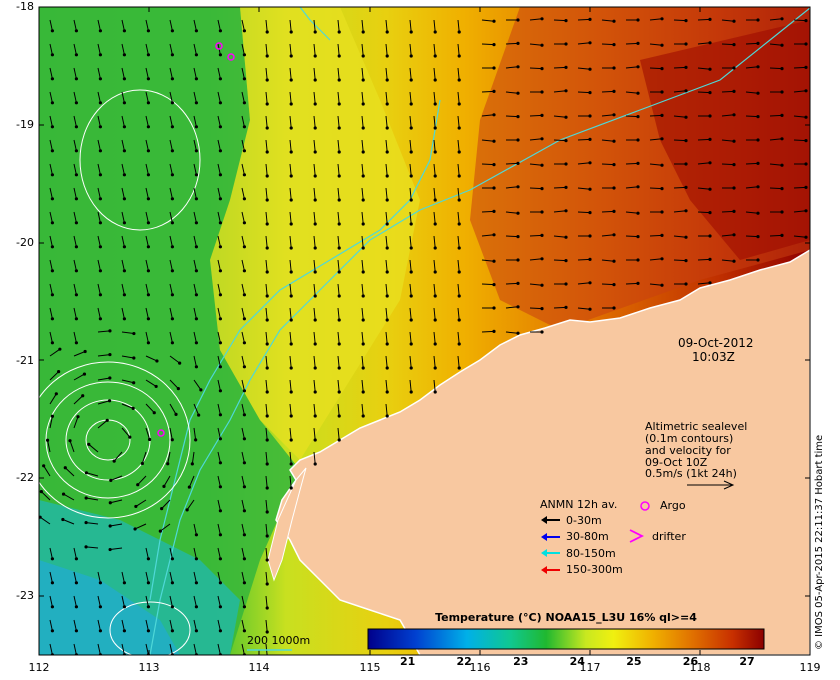 Image resolution: width=840 pixels, height=680 pixels. What do you see at coordinates (566, 617) in the screenshot?
I see `colorbar-title: Temperature (°C) NOAA15_L3U 16% ql>=4` at bounding box center [566, 617].